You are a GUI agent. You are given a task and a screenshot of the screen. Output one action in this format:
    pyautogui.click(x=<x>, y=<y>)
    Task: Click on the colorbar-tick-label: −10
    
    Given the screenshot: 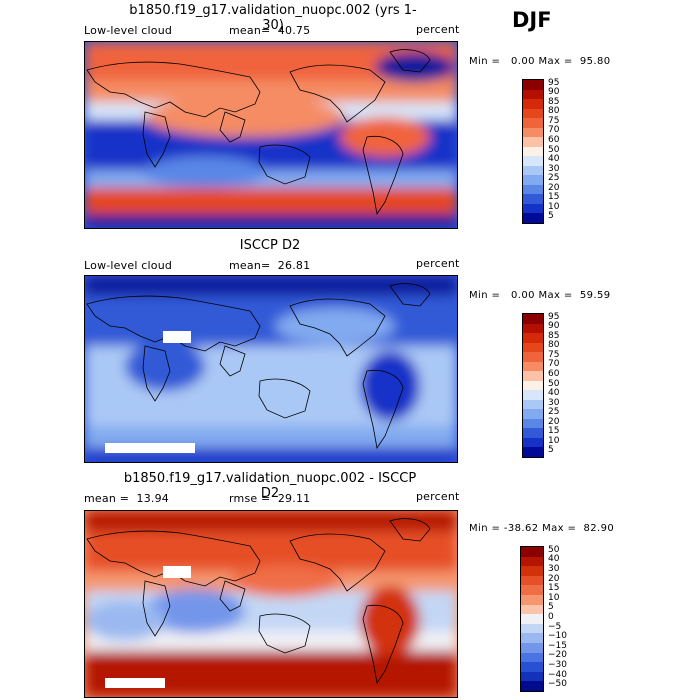 What is the action you would take?
    pyautogui.click(x=557, y=636)
    